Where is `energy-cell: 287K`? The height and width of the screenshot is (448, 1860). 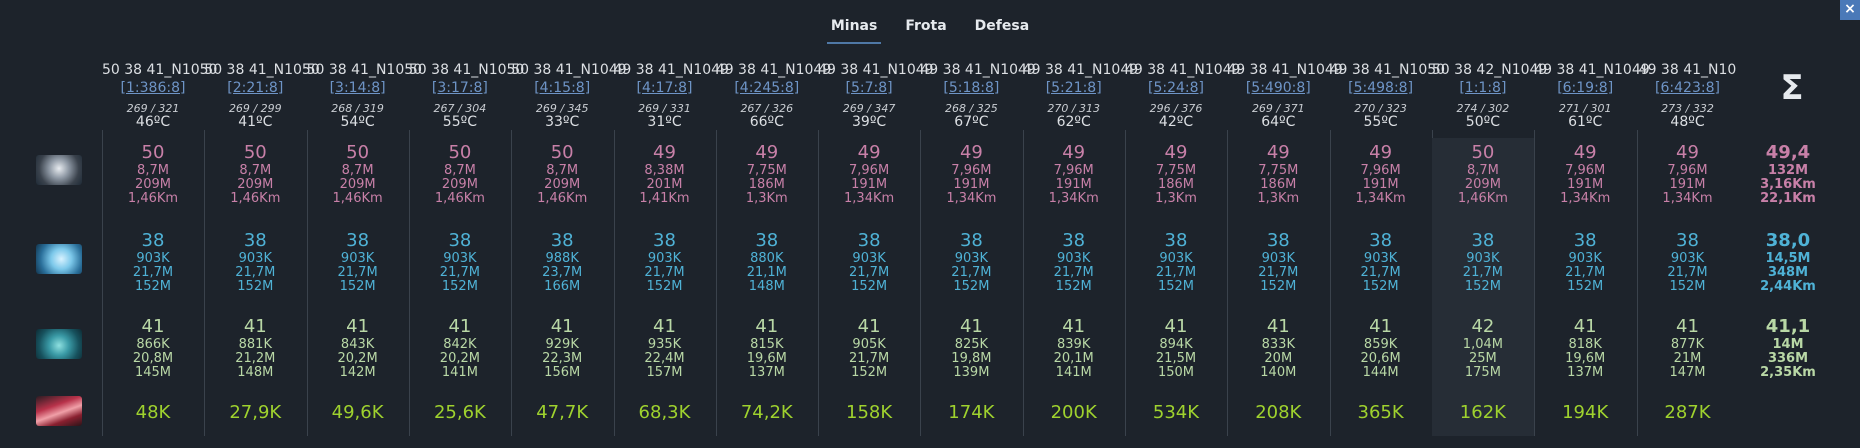
energy-cell: 287K is located at coordinates (1688, 416).